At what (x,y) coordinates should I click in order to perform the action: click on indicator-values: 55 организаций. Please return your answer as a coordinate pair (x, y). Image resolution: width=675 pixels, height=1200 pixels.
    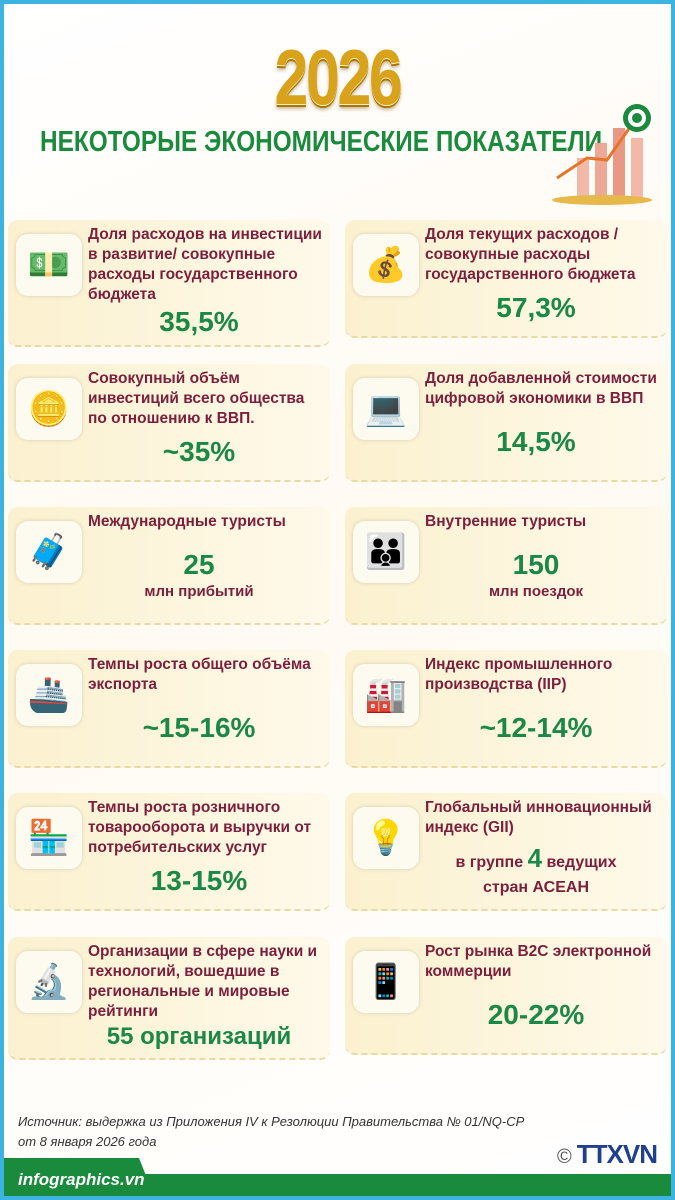
    Looking at the image, I should click on (207, 1037).